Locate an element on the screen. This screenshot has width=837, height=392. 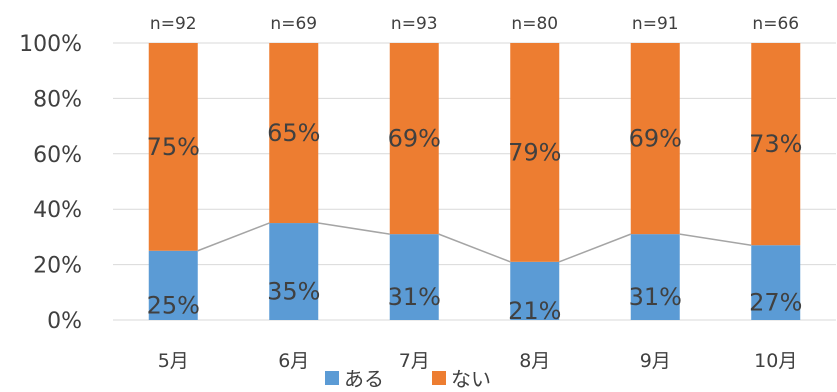
legend-swatch-aru is located at coordinates (332, 378).